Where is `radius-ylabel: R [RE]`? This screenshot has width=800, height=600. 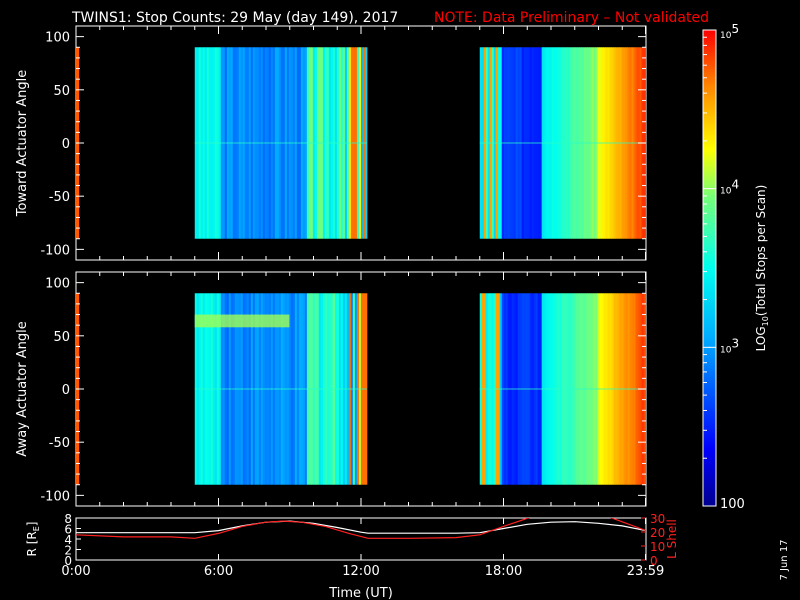 radius-ylabel: R [RE] is located at coordinates (33, 539).